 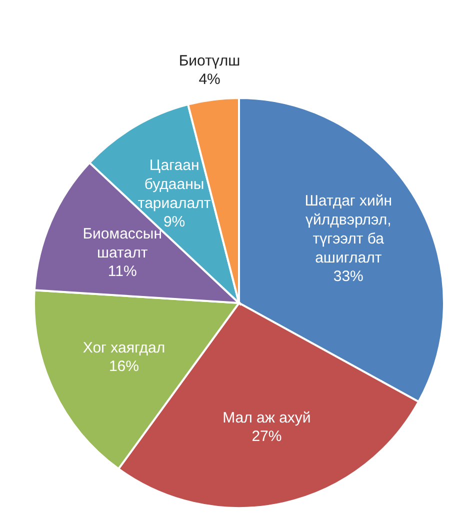 I want to click on data-label: 16%, so click(x=124, y=367).